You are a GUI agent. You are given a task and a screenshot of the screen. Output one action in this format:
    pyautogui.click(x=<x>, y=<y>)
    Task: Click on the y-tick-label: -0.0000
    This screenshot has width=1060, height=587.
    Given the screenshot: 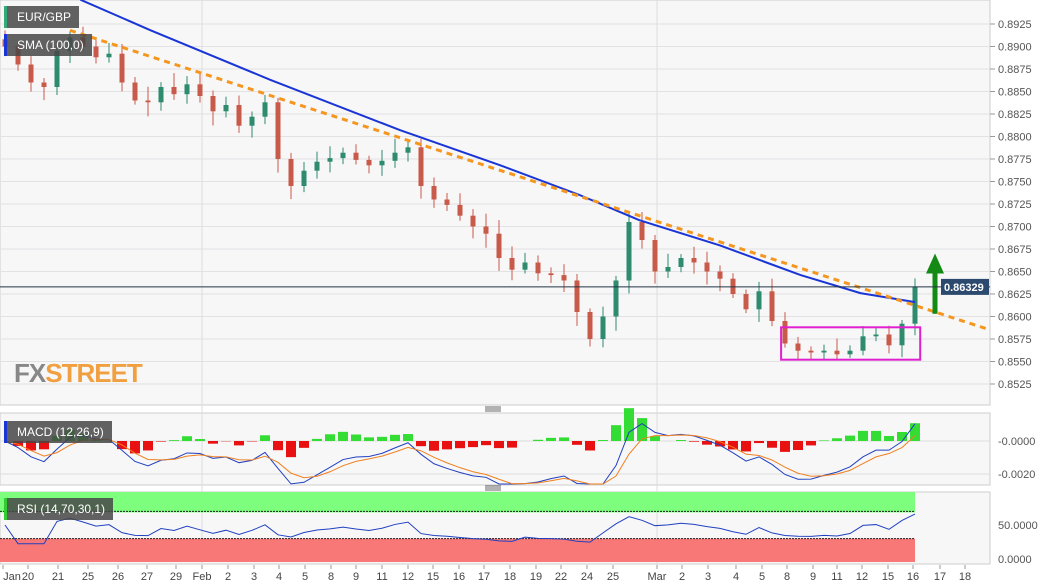 What is the action you would take?
    pyautogui.click(x=1016, y=442)
    